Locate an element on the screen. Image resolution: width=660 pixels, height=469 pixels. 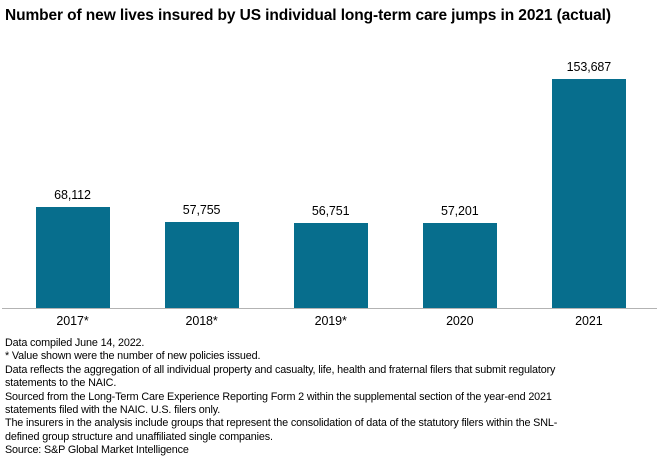
footnote-line: statements to the NAIC. is located at coordinates (61, 383).